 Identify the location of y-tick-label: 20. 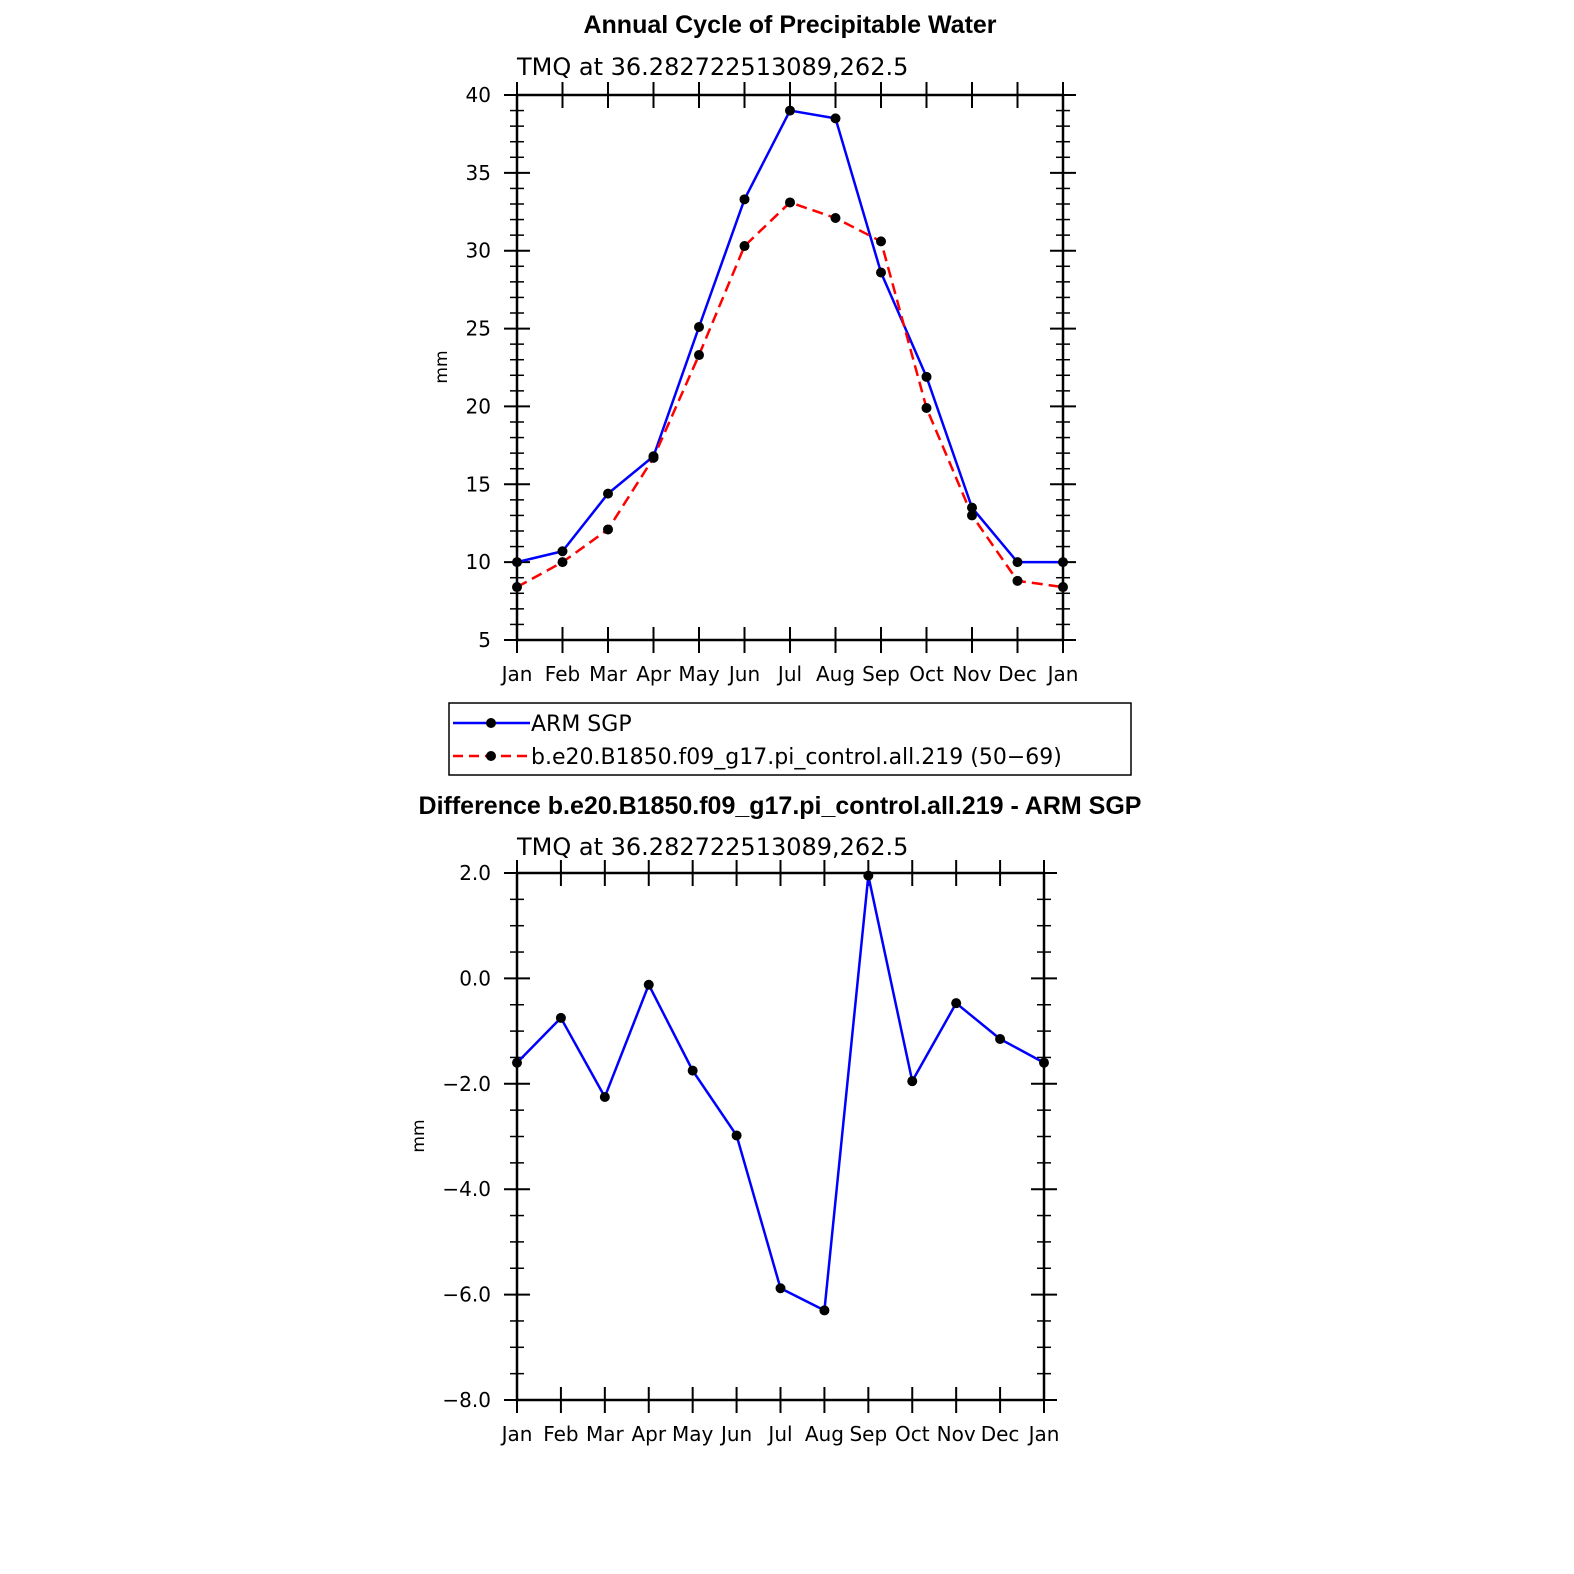
(478, 406).